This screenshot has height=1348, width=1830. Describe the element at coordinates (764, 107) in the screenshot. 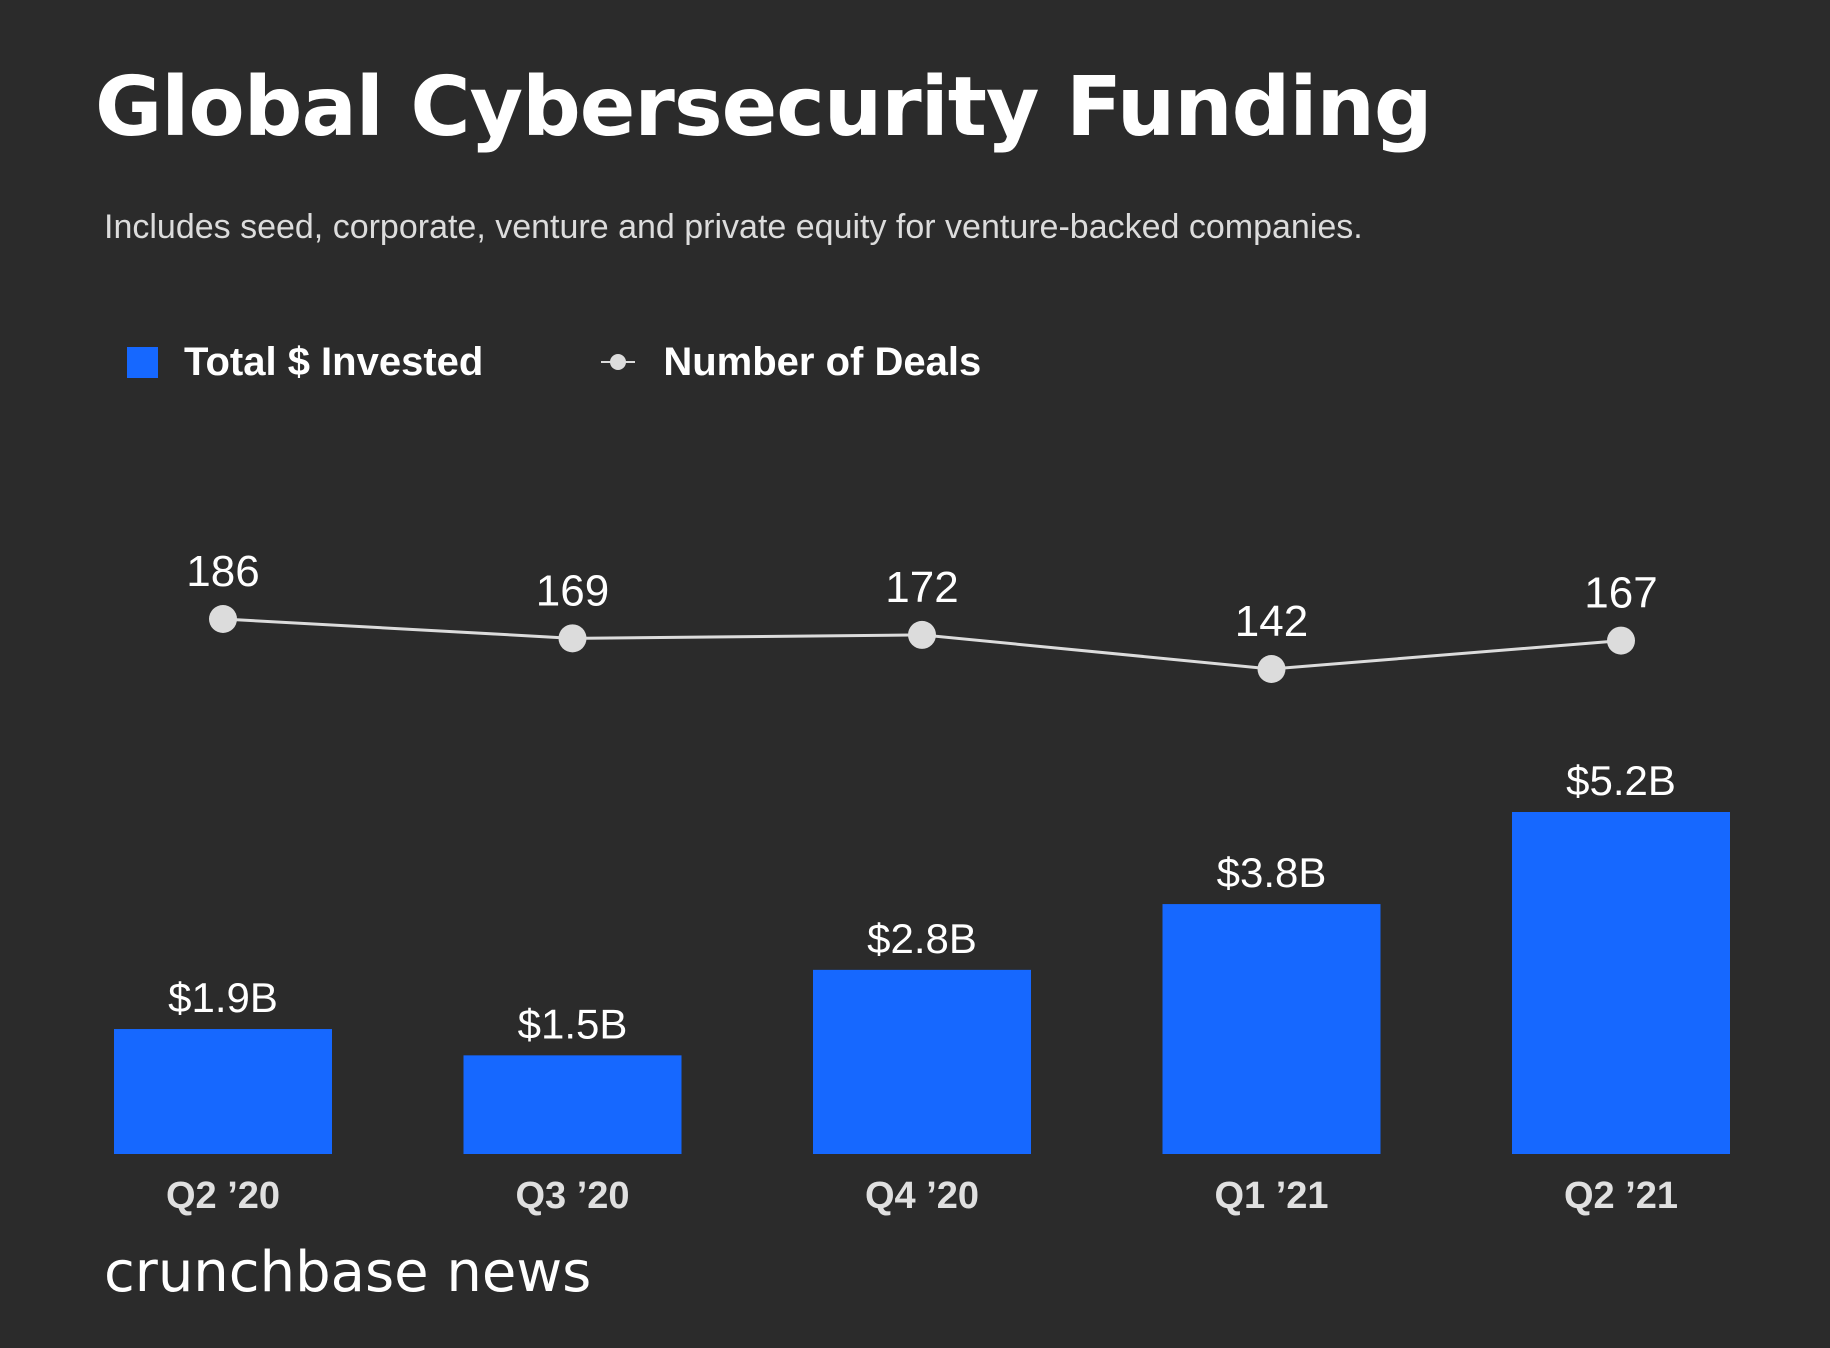

I see `chart-title: Global Cybersecurity Funding` at that location.